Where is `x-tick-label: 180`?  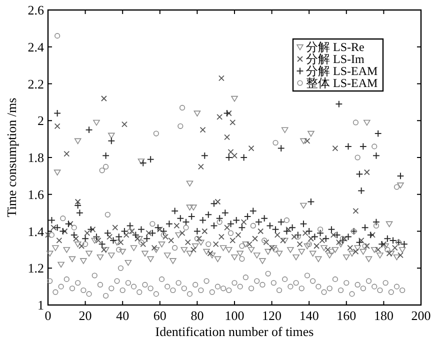
x-tick-label: 180 is located at coordinates (384, 315).